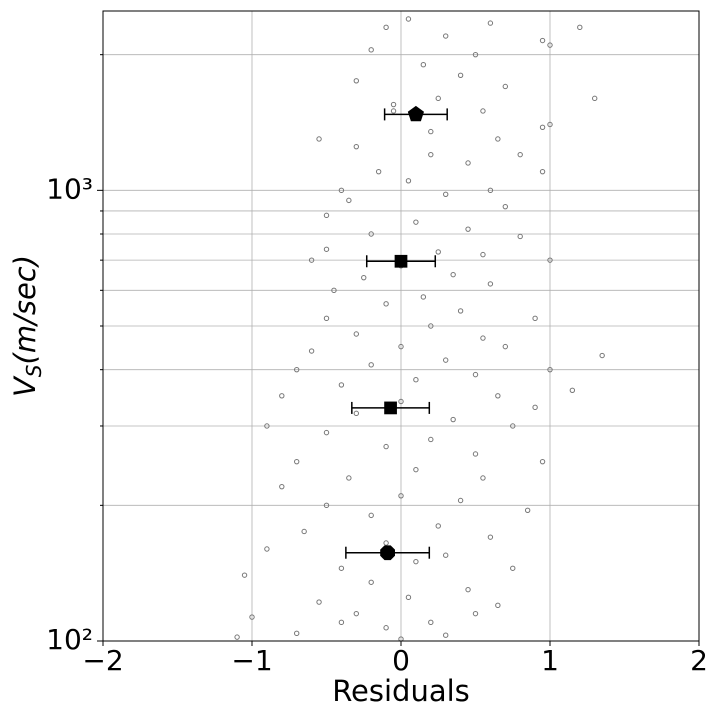 Image resolution: width=720 pixels, height=724 pixels. What do you see at coordinates (34, 370) in the screenshot?
I see `y-label-sub: S` at bounding box center [34, 370].